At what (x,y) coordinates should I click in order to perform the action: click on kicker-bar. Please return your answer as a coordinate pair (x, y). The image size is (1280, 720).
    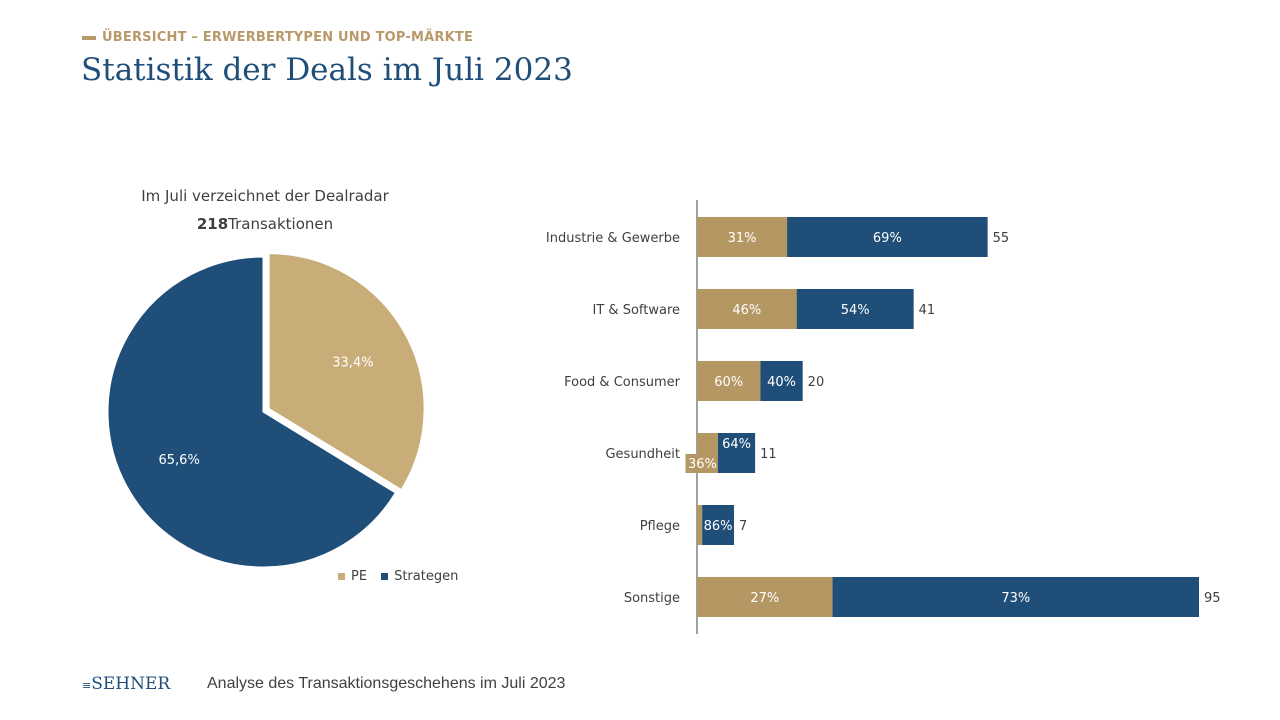
    Looking at the image, I should click on (89, 37).